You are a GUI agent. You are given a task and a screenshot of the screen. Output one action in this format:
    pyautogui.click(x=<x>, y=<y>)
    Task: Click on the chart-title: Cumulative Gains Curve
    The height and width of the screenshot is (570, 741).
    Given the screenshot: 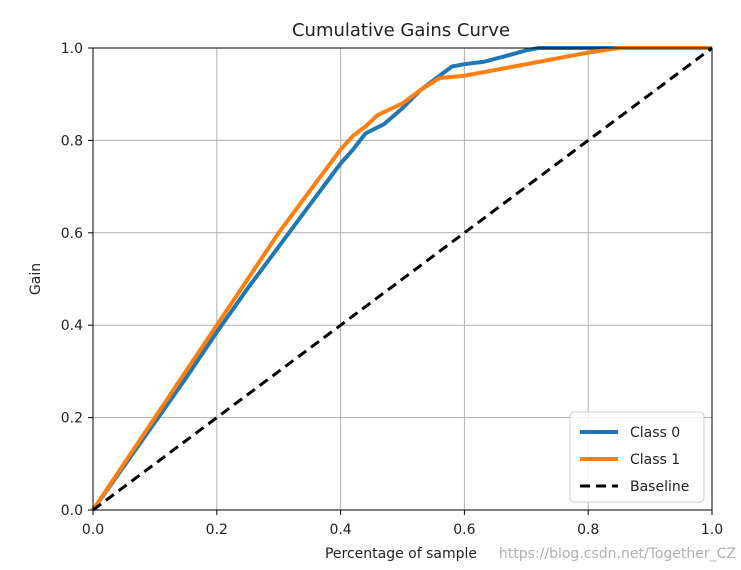 What is the action you would take?
    pyautogui.click(x=401, y=30)
    